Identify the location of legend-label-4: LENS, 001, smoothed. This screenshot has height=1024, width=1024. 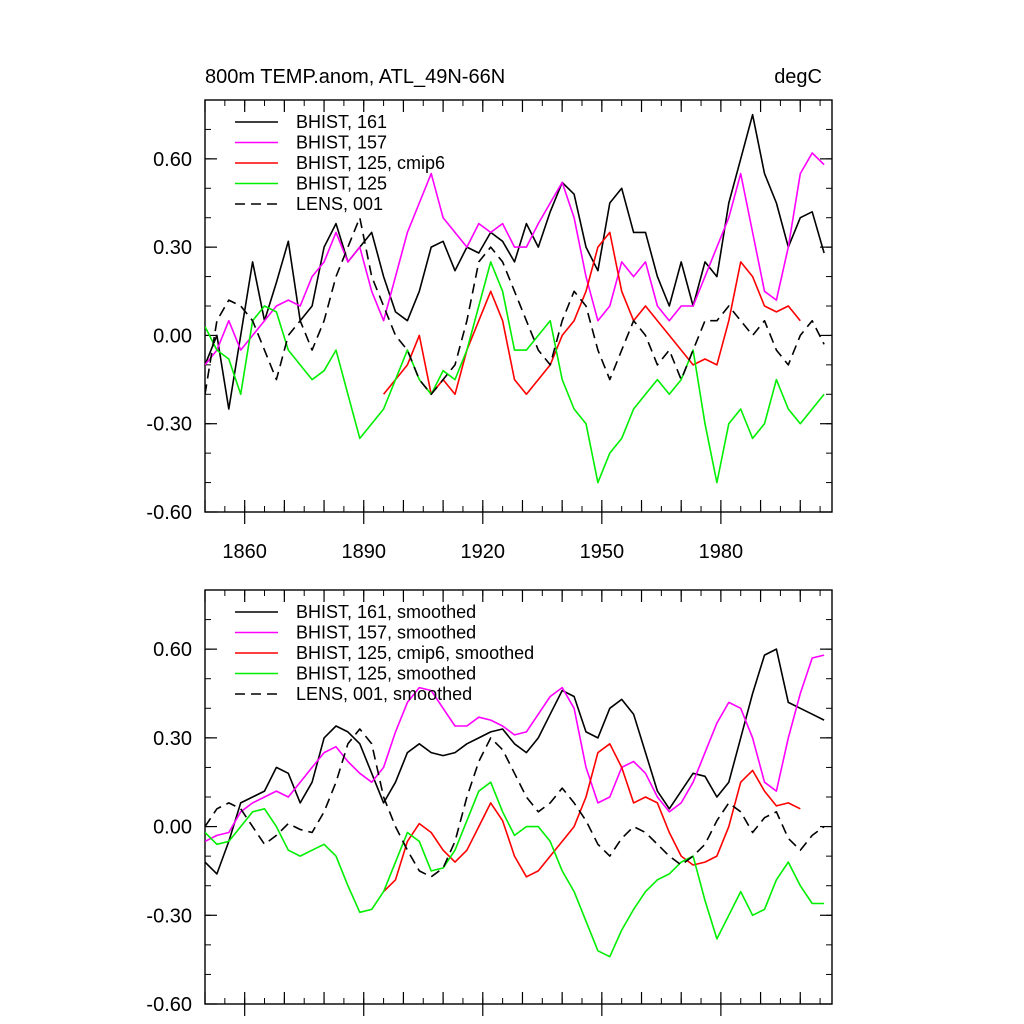
(384, 694).